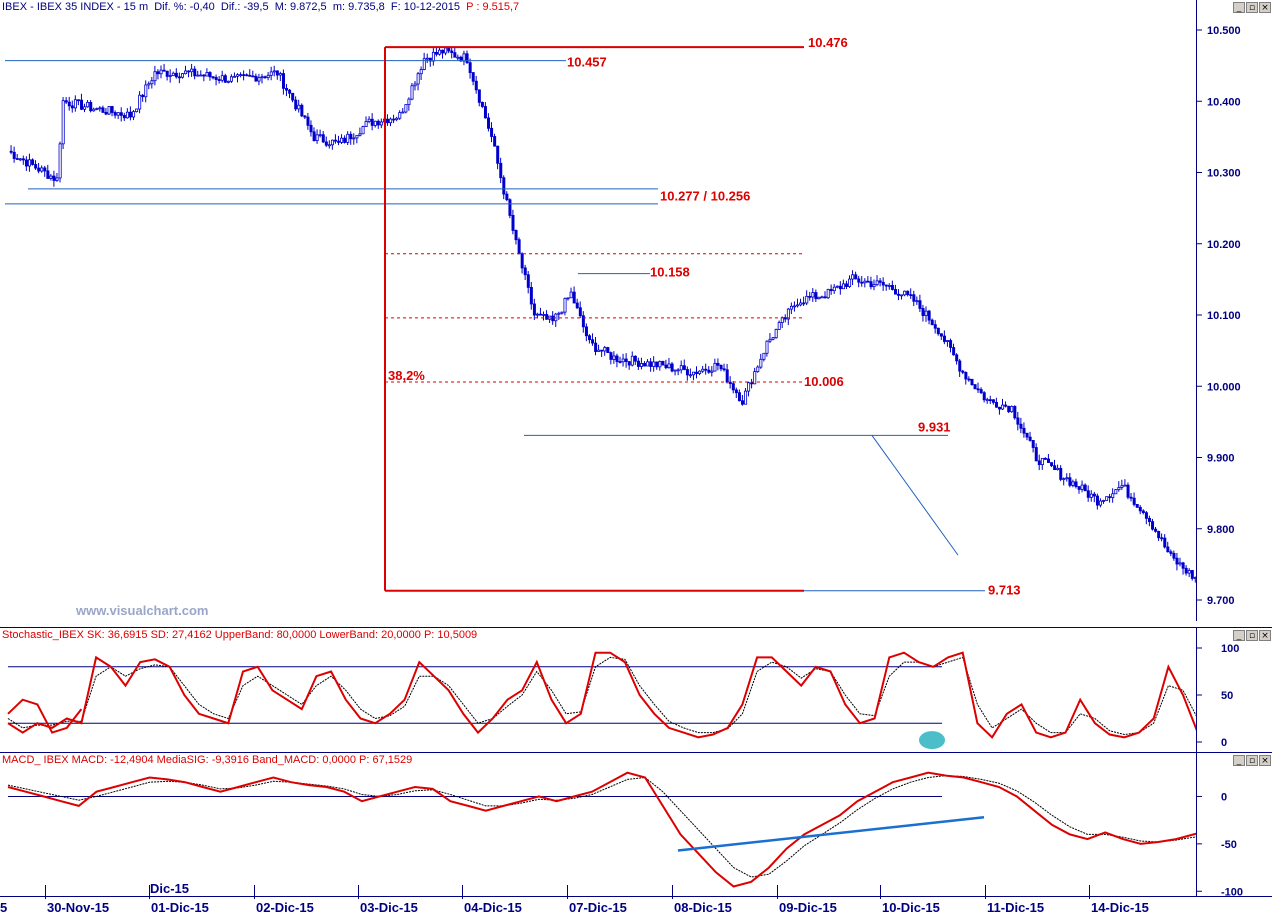 This screenshot has width=1272, height=918. I want to click on y-tick-label: 10.000, so click(1224, 387).